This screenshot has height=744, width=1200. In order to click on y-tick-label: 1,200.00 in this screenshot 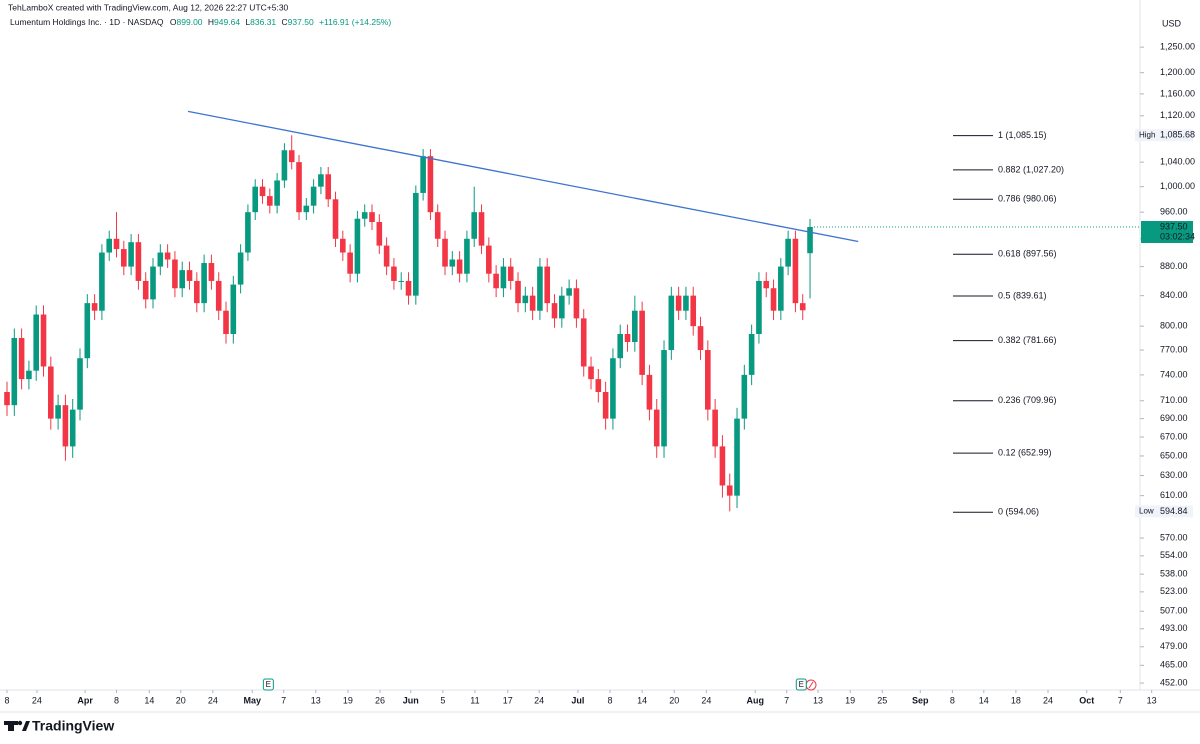, I will do `click(1177, 72)`.